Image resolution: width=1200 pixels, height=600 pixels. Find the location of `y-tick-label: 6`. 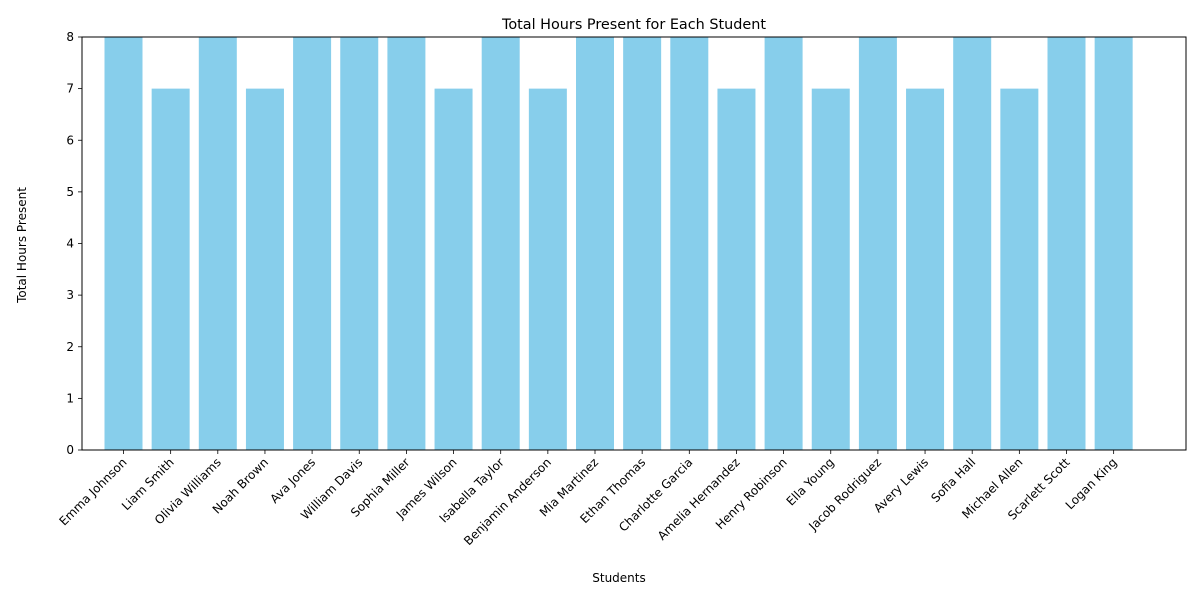

y-tick-label: 6 is located at coordinates (70, 140).